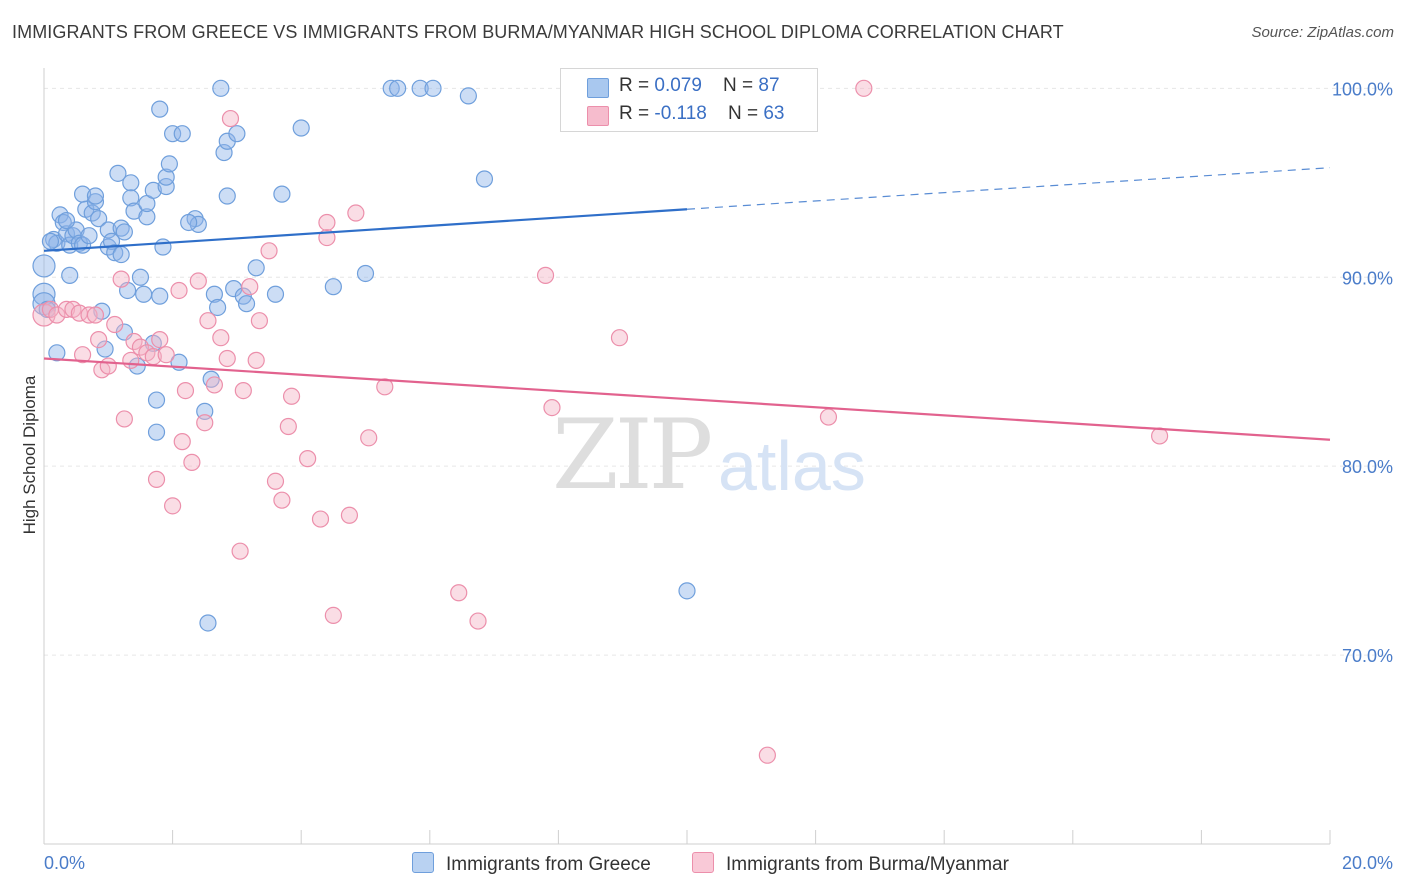 The height and width of the screenshot is (892, 1406). I want to click on legend-swatch-greece, so click(598, 88).